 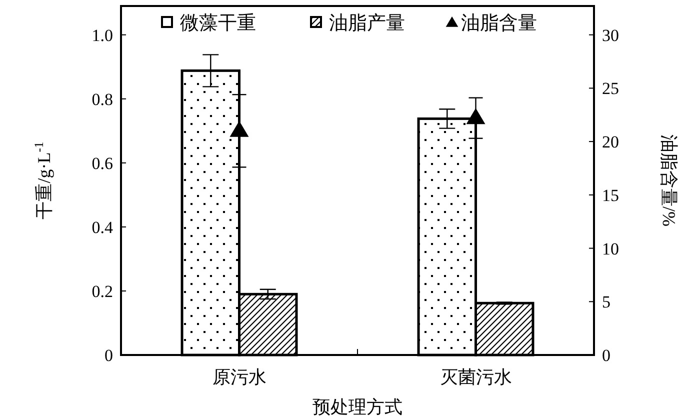 What do you see at coordinates (103, 227) in the screenshot?
I see `y-tick-label: 0.4` at bounding box center [103, 227].